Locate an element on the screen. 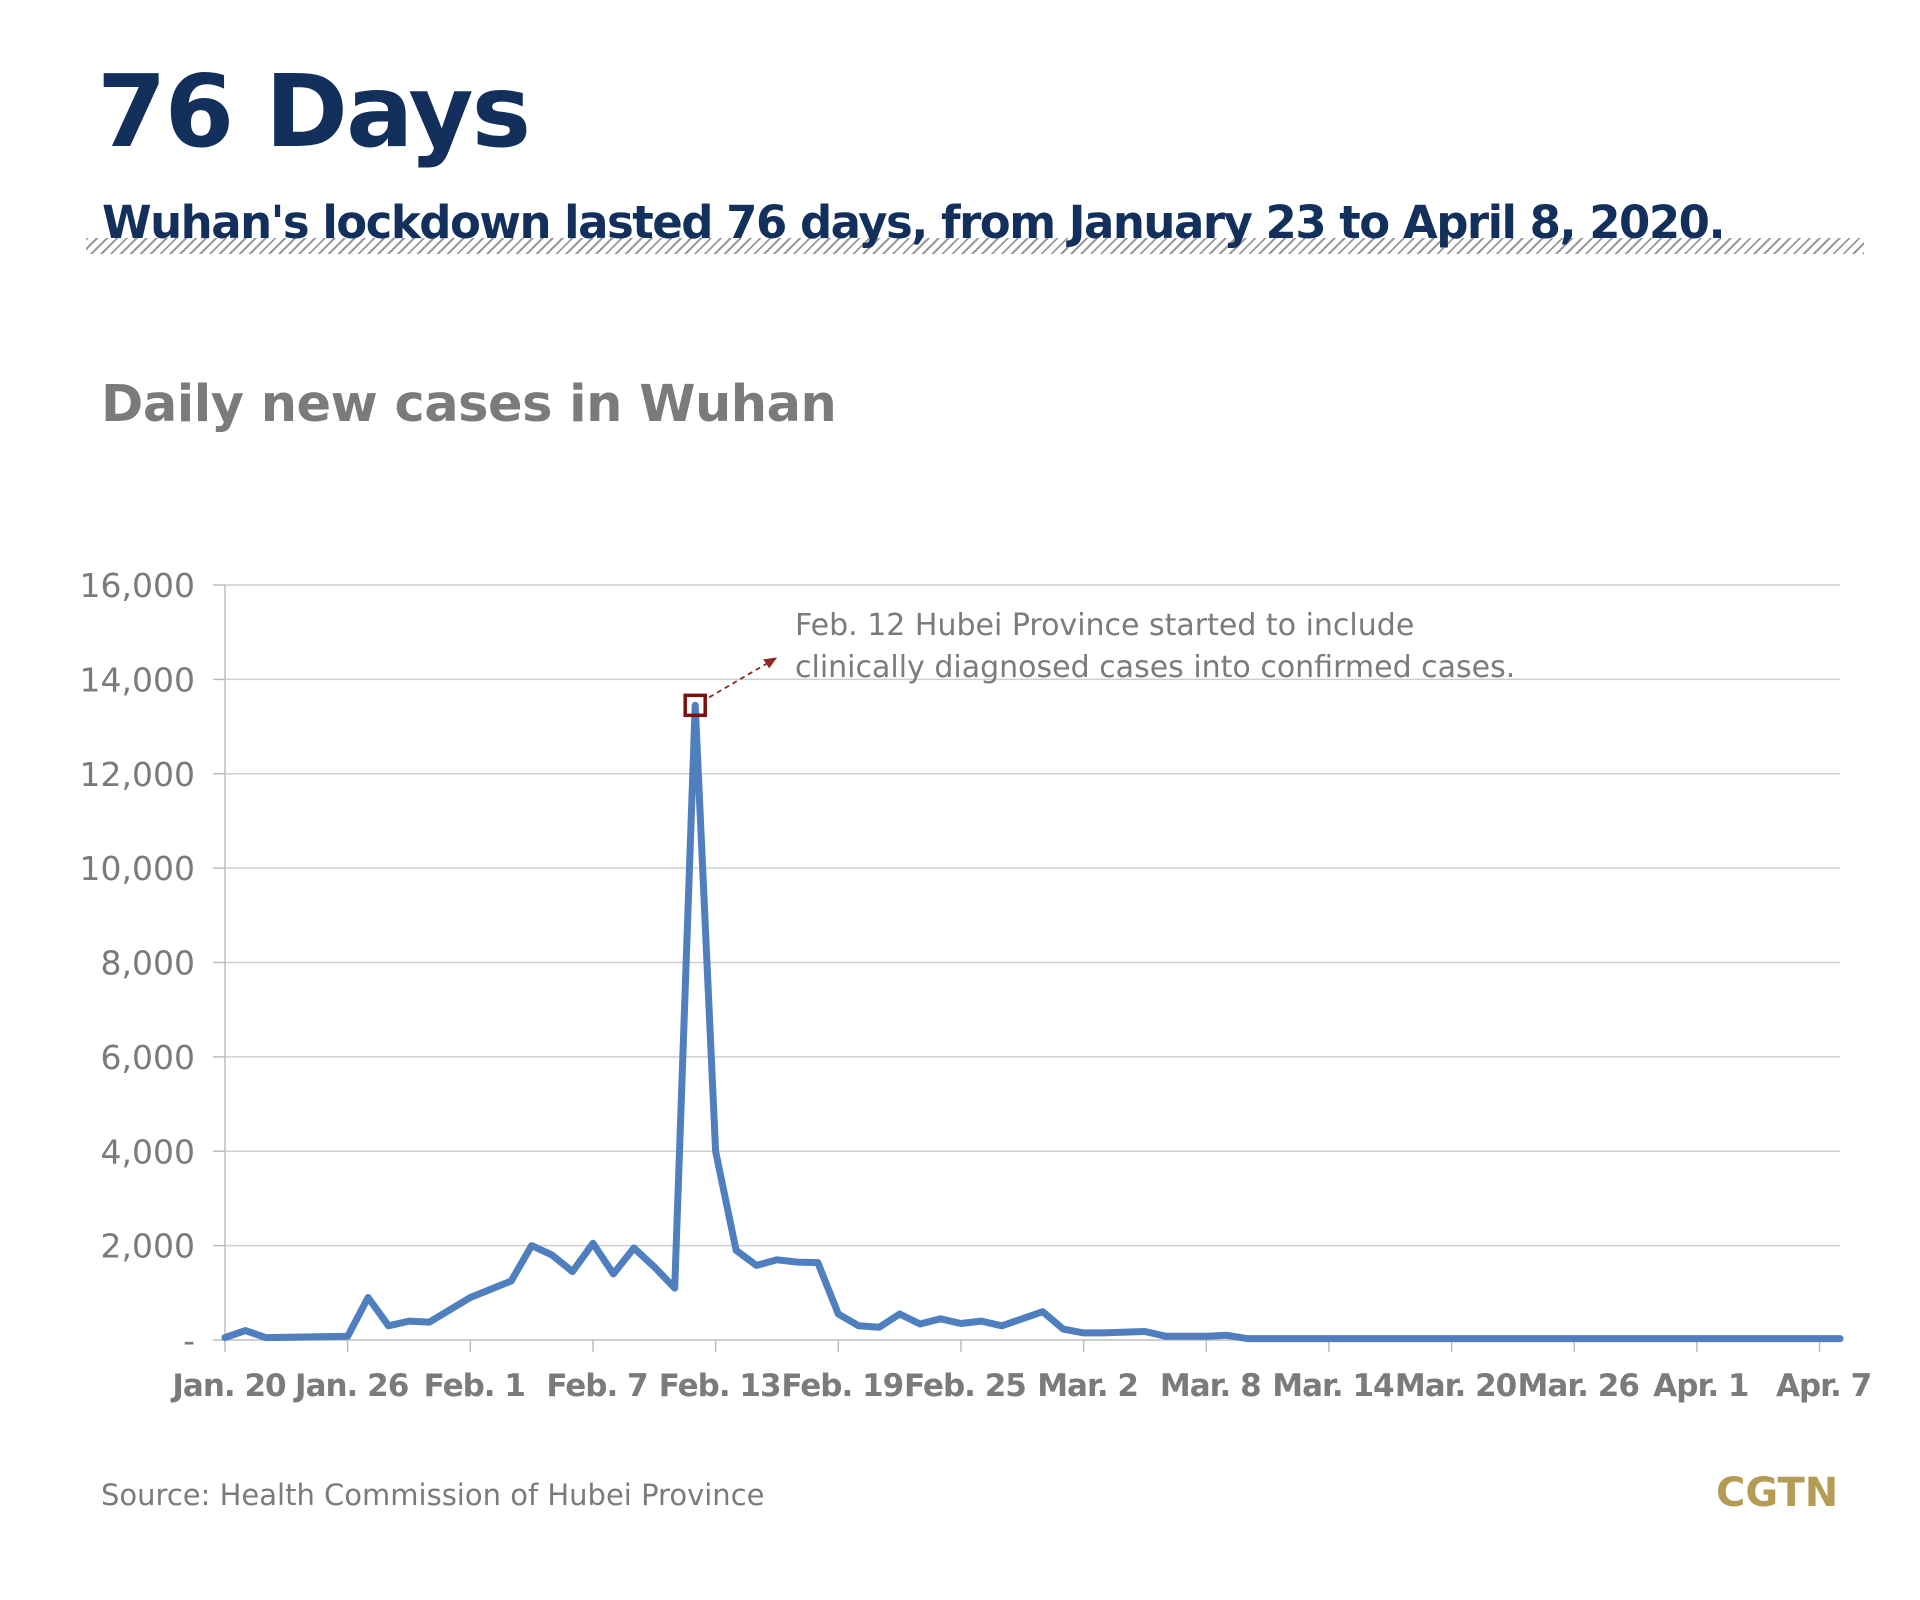 This screenshot has width=1920, height=1600. y-tick-label: 8,000 is located at coordinates (148, 963).